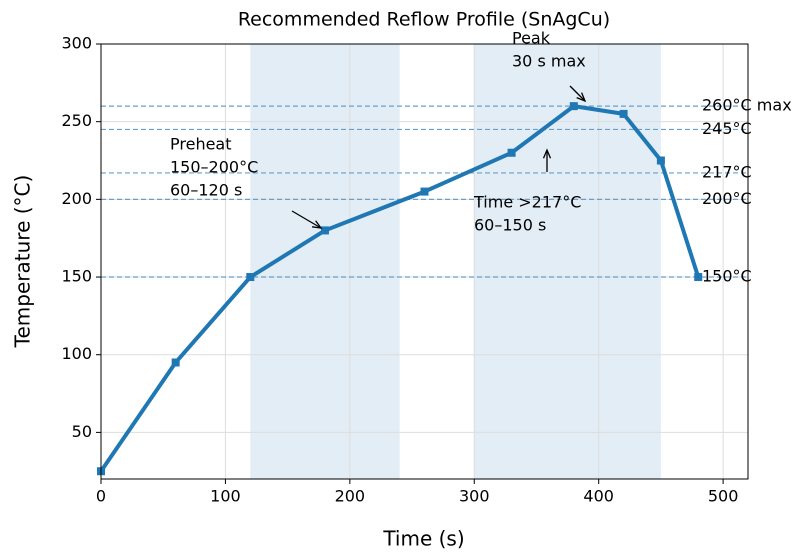 The width and height of the screenshot is (812, 558). I want to click on y-tick-label: 150, so click(76, 276).